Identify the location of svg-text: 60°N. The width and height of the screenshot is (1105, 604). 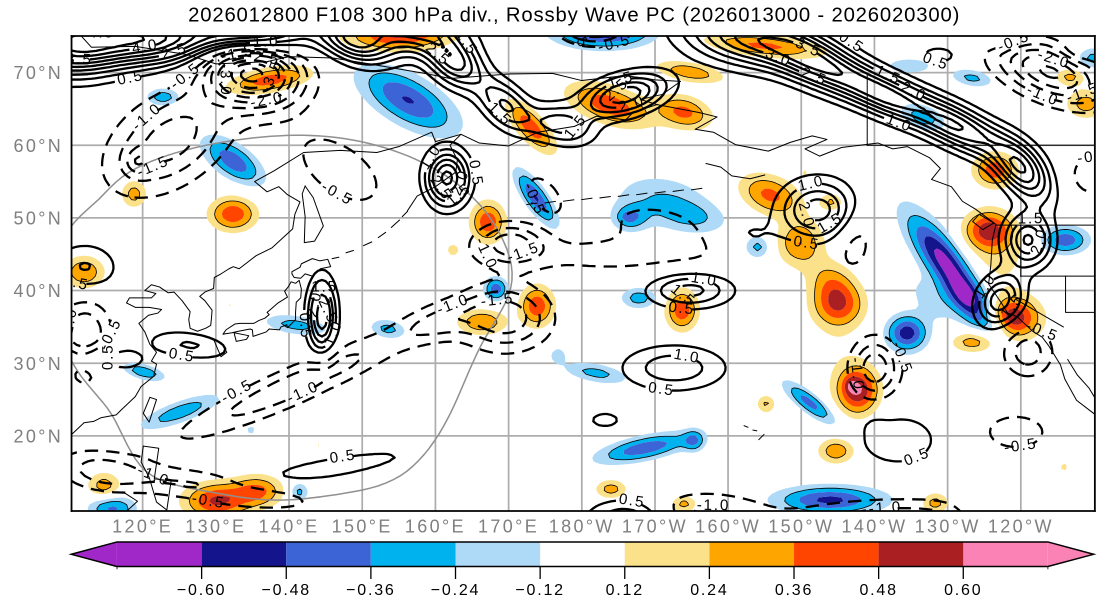
(38, 146).